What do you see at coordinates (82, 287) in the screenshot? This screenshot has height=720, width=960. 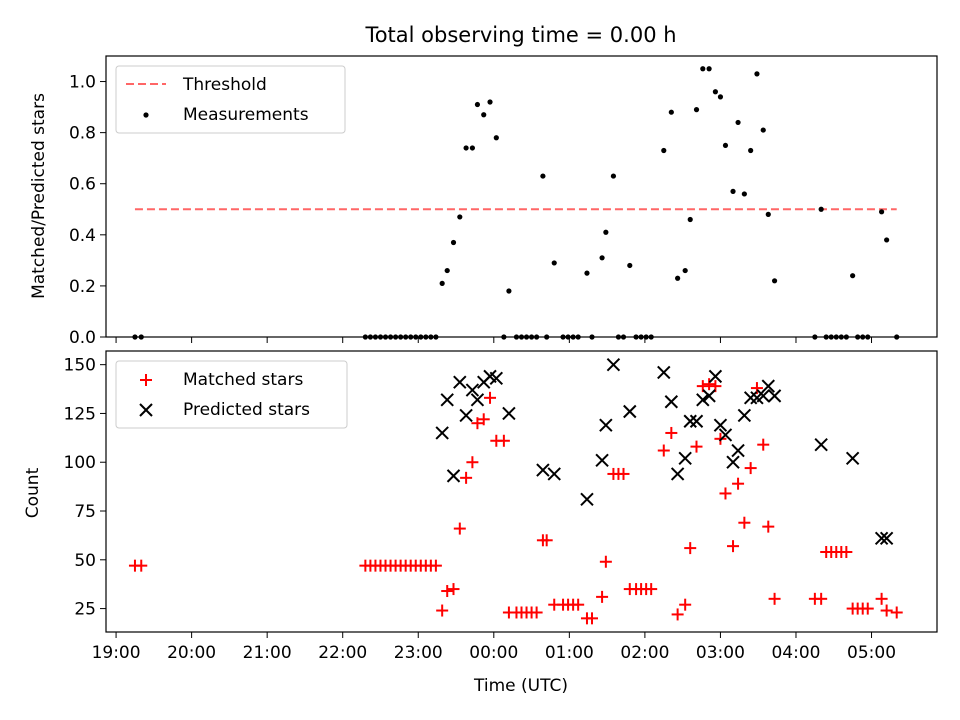 I see `top-y-tick-label: 0.2` at bounding box center [82, 287].